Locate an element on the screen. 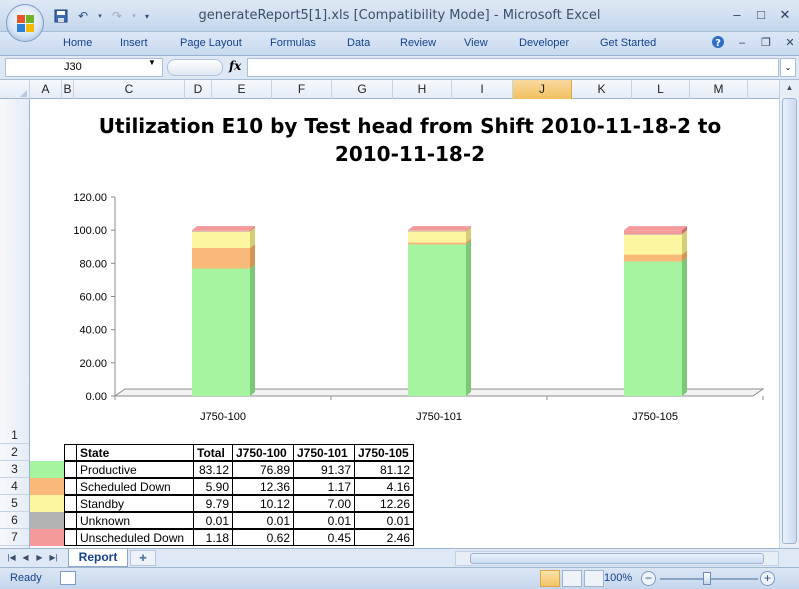 The width and height of the screenshot is (799, 589). column-header-d: D is located at coordinates (198, 89).